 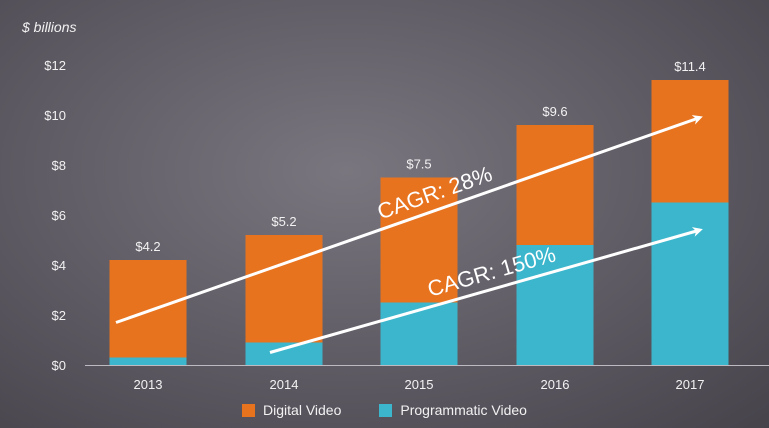 What do you see at coordinates (554, 111) in the screenshot?
I see `bar-total-label: $9.6` at bounding box center [554, 111].